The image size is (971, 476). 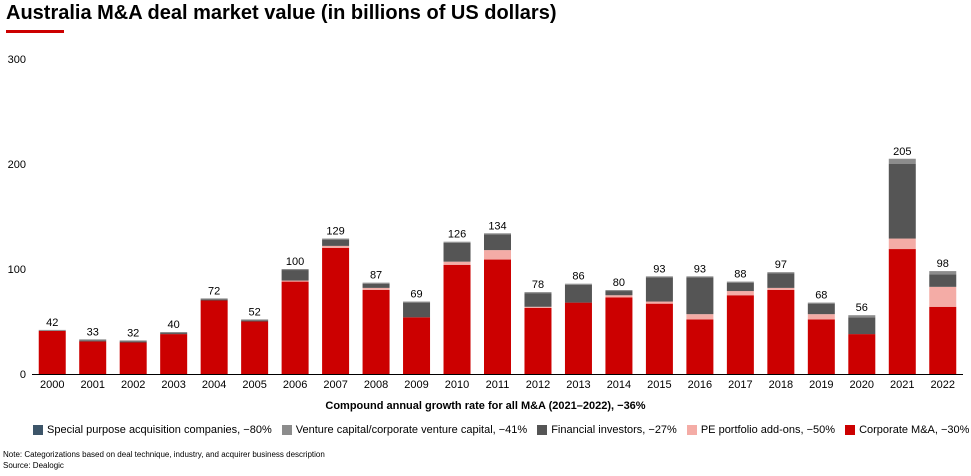 I want to click on bar-segment-2010-pe-portfolio-add-ons, so click(x=457, y=263).